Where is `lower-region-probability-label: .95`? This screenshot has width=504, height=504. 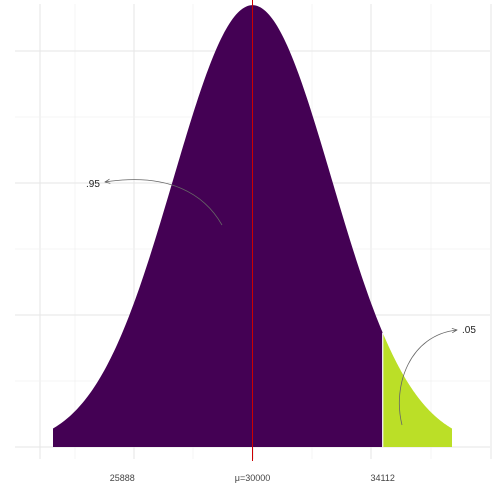 lower-region-probability-label: .95 is located at coordinates (93, 184).